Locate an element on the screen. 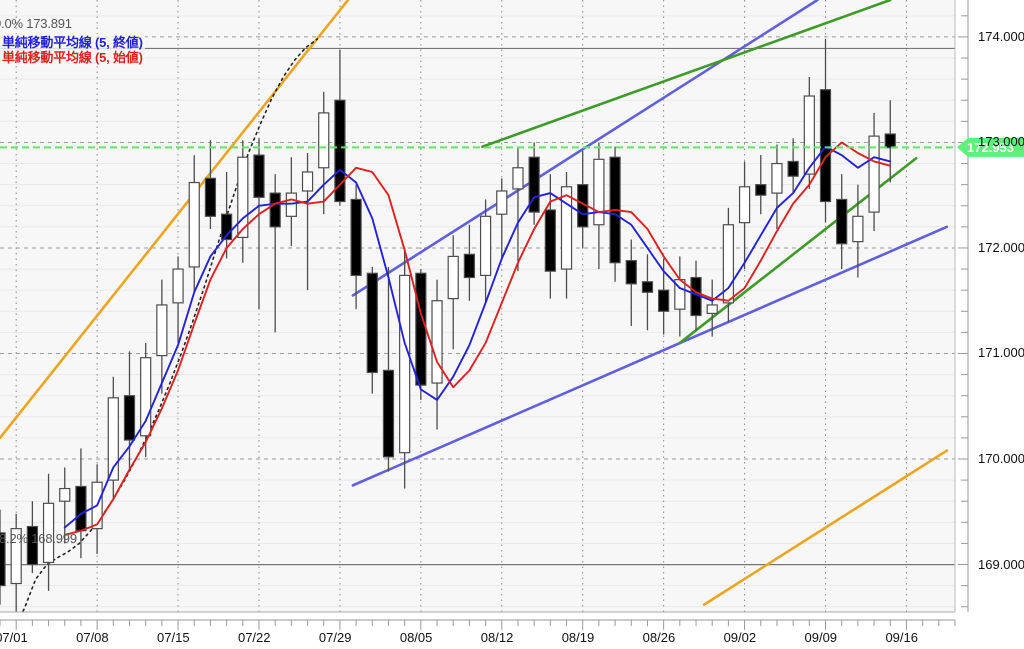 This screenshot has width=1024, height=649. x-axis-tick-label: 07/08 is located at coordinates (92, 637).